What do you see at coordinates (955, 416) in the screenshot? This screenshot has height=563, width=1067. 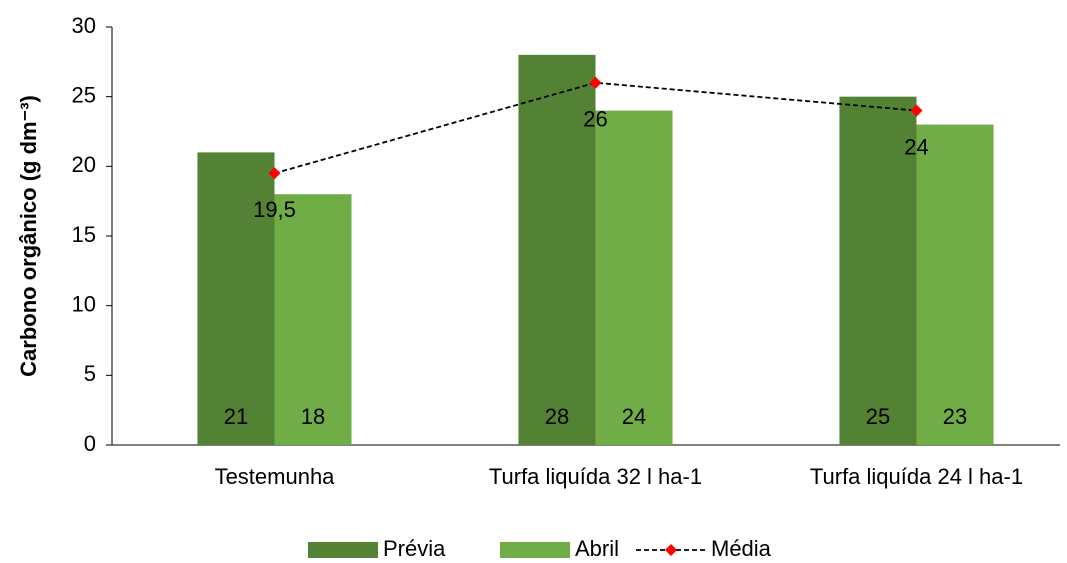 I see `data-label: 23` at bounding box center [955, 416].